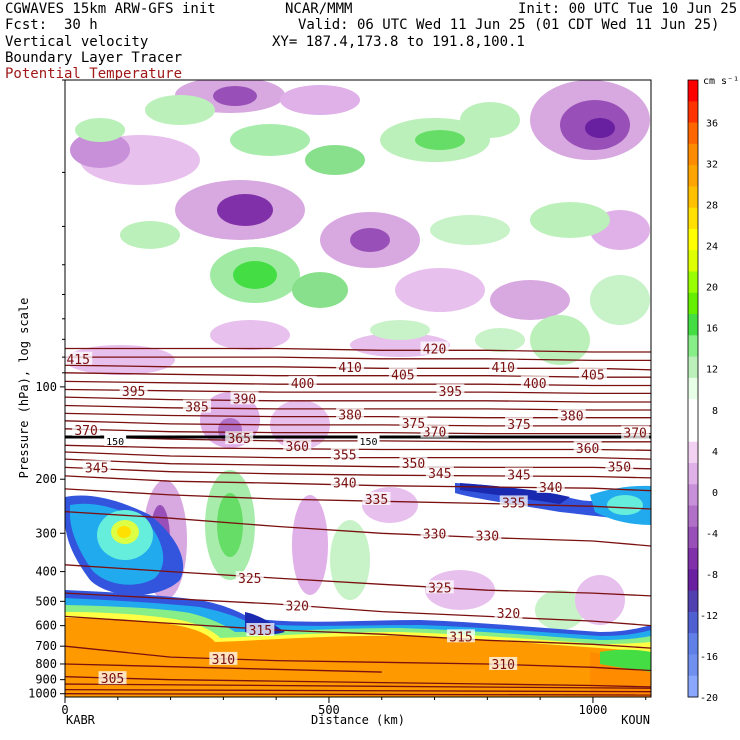  I want to click on theta-label-385: 385, so click(196, 408).